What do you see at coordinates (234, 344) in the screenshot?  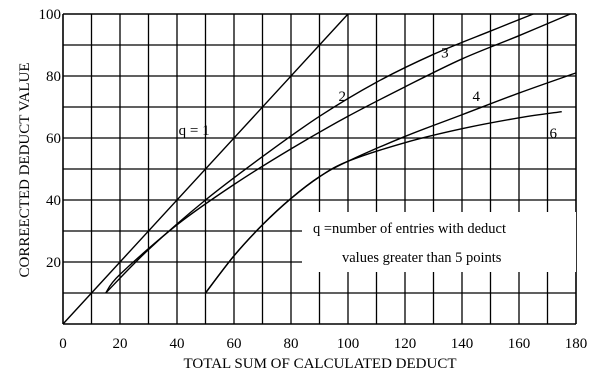 I see `x-tick-label: 60` at bounding box center [234, 344].